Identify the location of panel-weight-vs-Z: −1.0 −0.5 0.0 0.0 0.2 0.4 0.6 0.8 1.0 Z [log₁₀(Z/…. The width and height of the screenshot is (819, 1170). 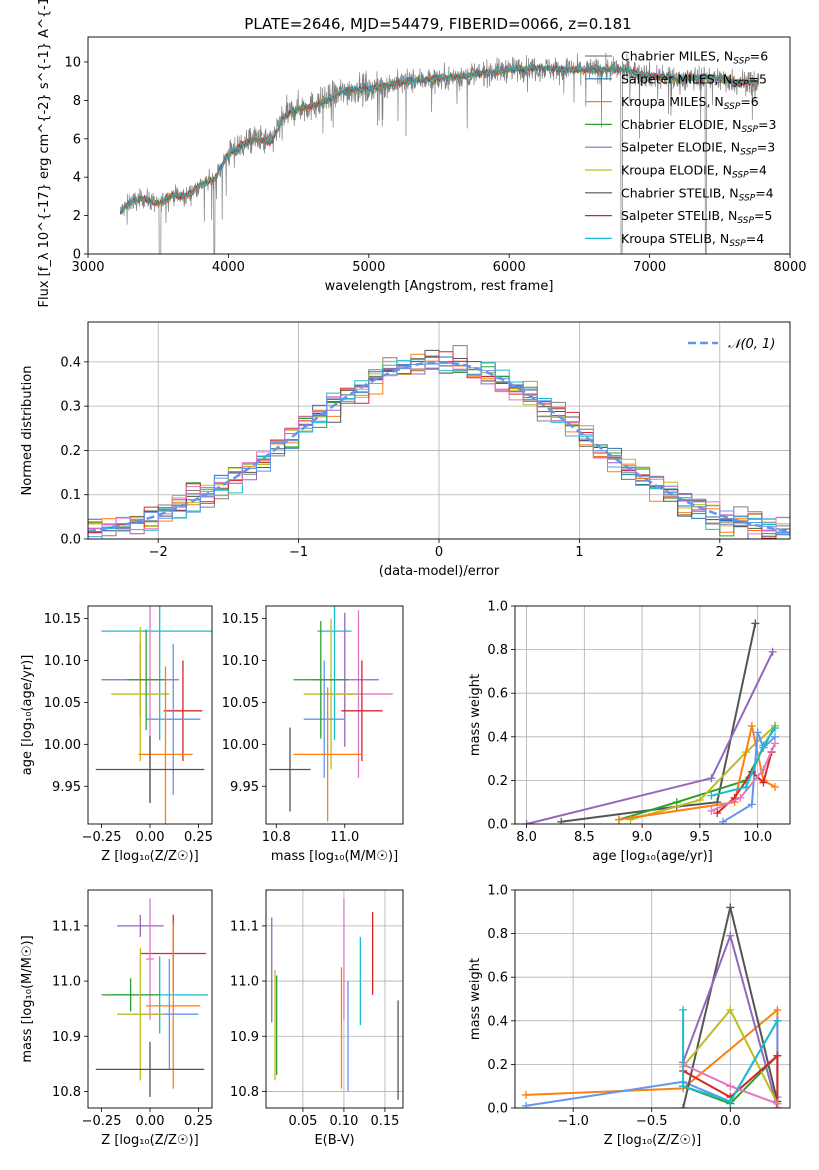
(629, 1016).